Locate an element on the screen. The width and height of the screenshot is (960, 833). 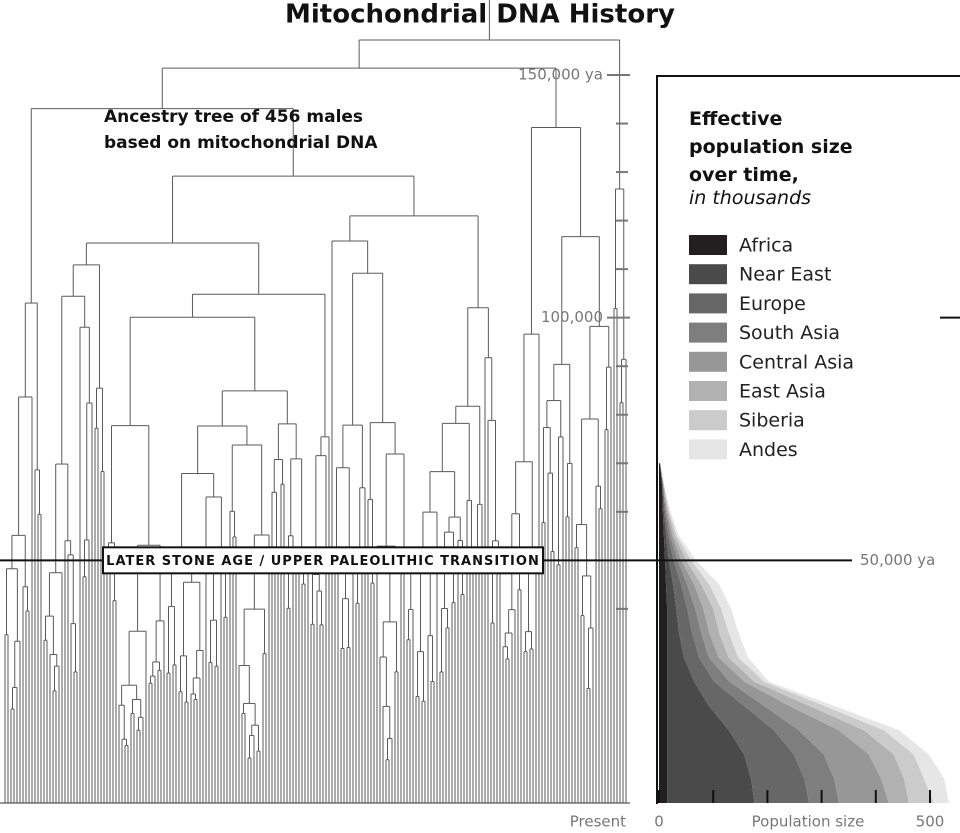
legend-label: Europe is located at coordinates (772, 304).